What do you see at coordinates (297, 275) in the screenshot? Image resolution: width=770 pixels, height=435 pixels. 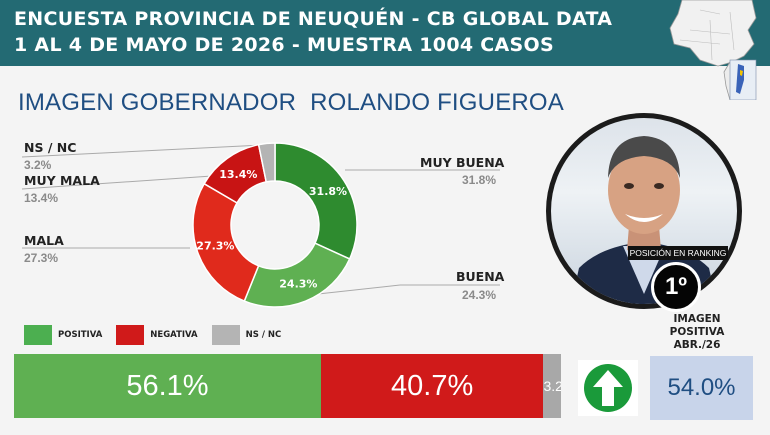 I see `donut-slice-buena` at bounding box center [297, 275].